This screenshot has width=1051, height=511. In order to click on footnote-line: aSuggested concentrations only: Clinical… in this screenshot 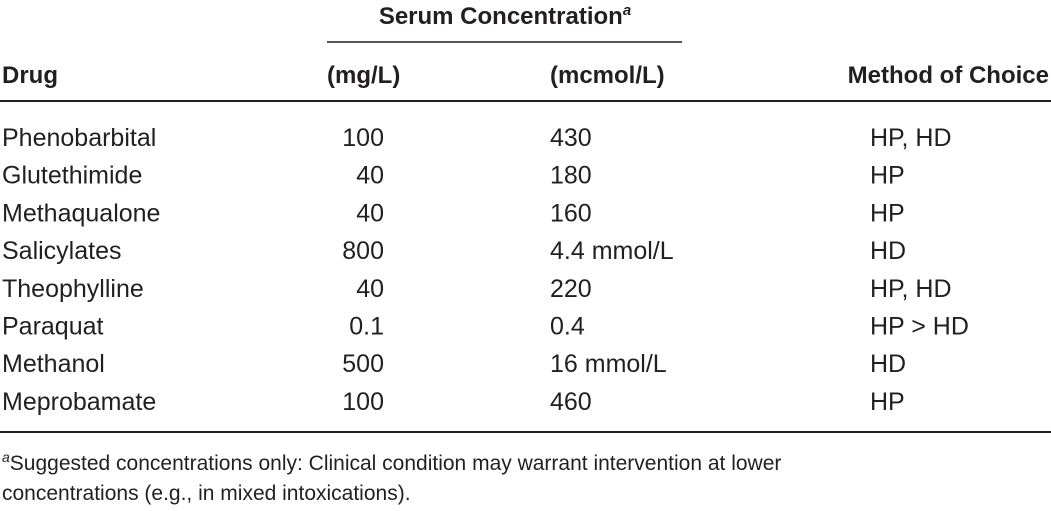, I will do `click(391, 462)`.